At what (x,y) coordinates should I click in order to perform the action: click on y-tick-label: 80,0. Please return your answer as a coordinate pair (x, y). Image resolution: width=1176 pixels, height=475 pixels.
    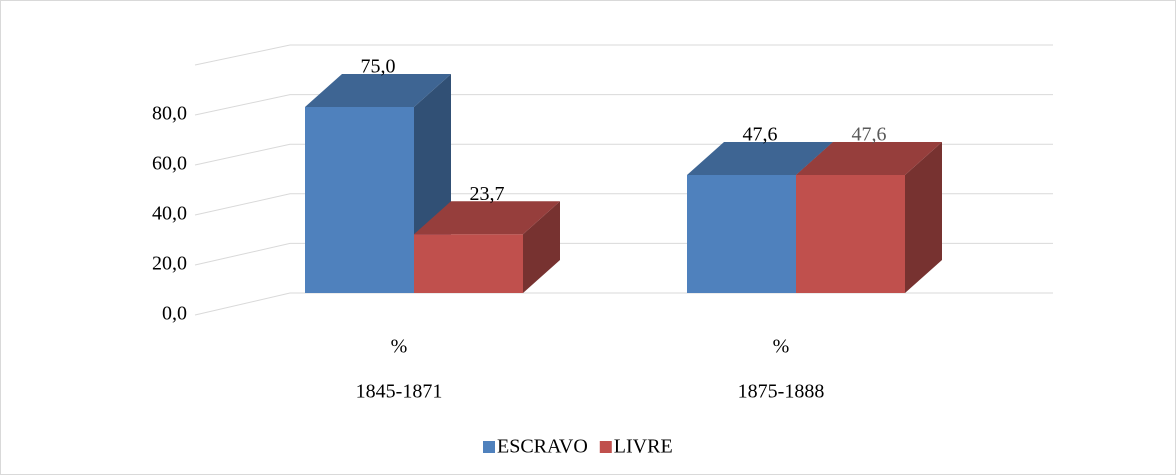
    Looking at the image, I should click on (169, 114).